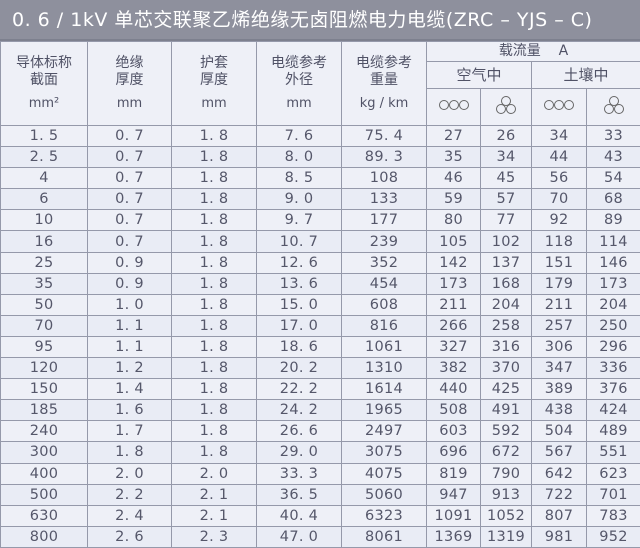 The image size is (640, 548). Describe the element at coordinates (453, 241) in the screenshot. I see `table-cell: 105` at that location.